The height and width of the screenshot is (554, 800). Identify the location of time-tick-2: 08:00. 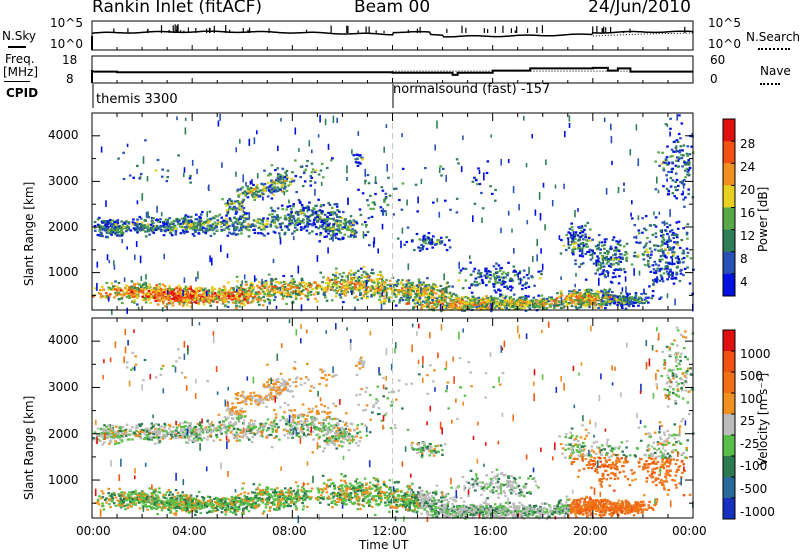
(289, 531).